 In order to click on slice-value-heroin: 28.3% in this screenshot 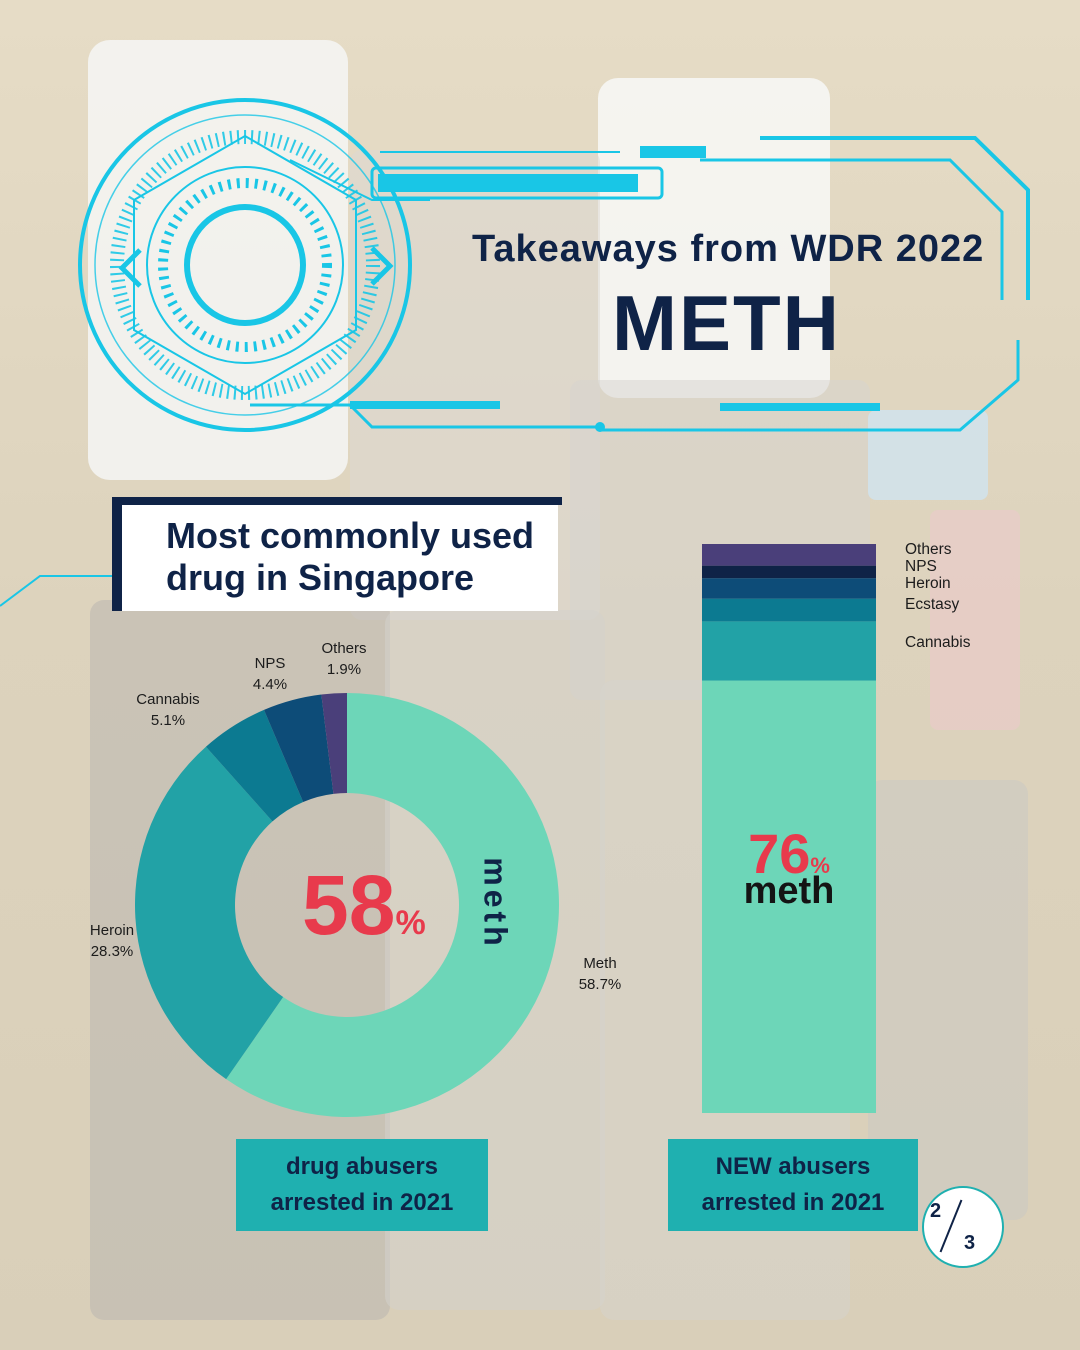, I will do `click(112, 951)`.